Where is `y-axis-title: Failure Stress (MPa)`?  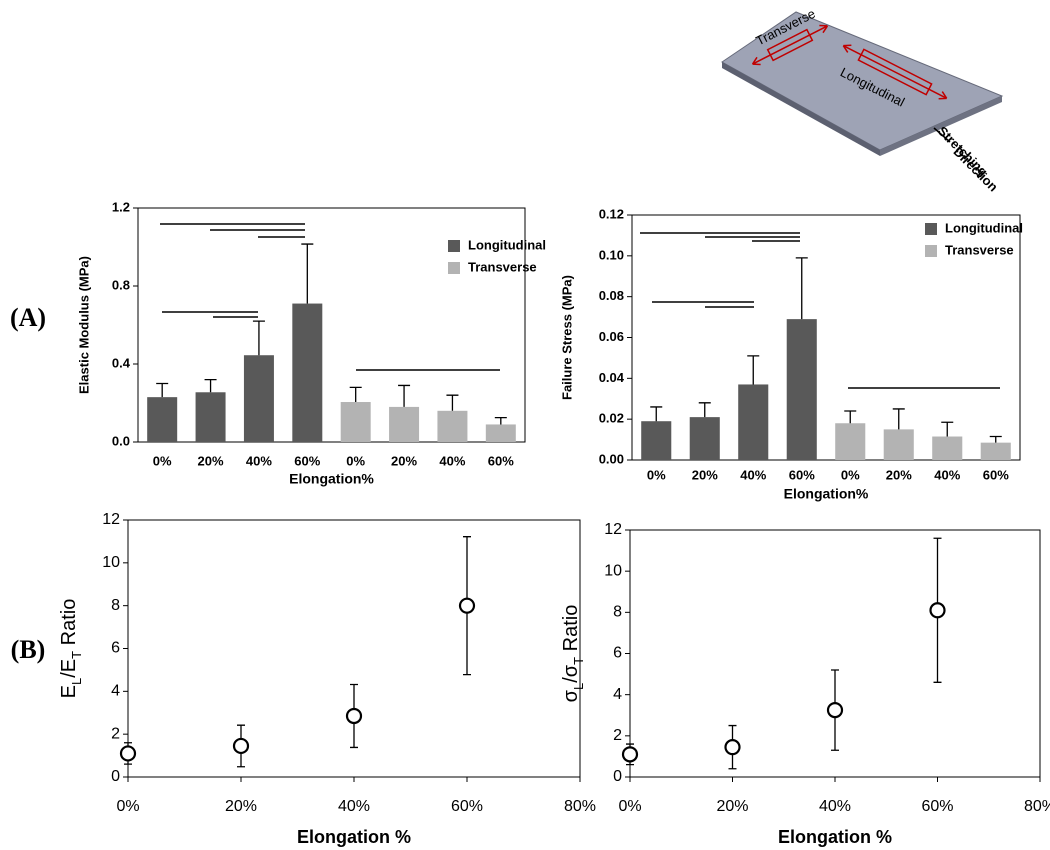 y-axis-title: Failure Stress (MPa) is located at coordinates (566, 337).